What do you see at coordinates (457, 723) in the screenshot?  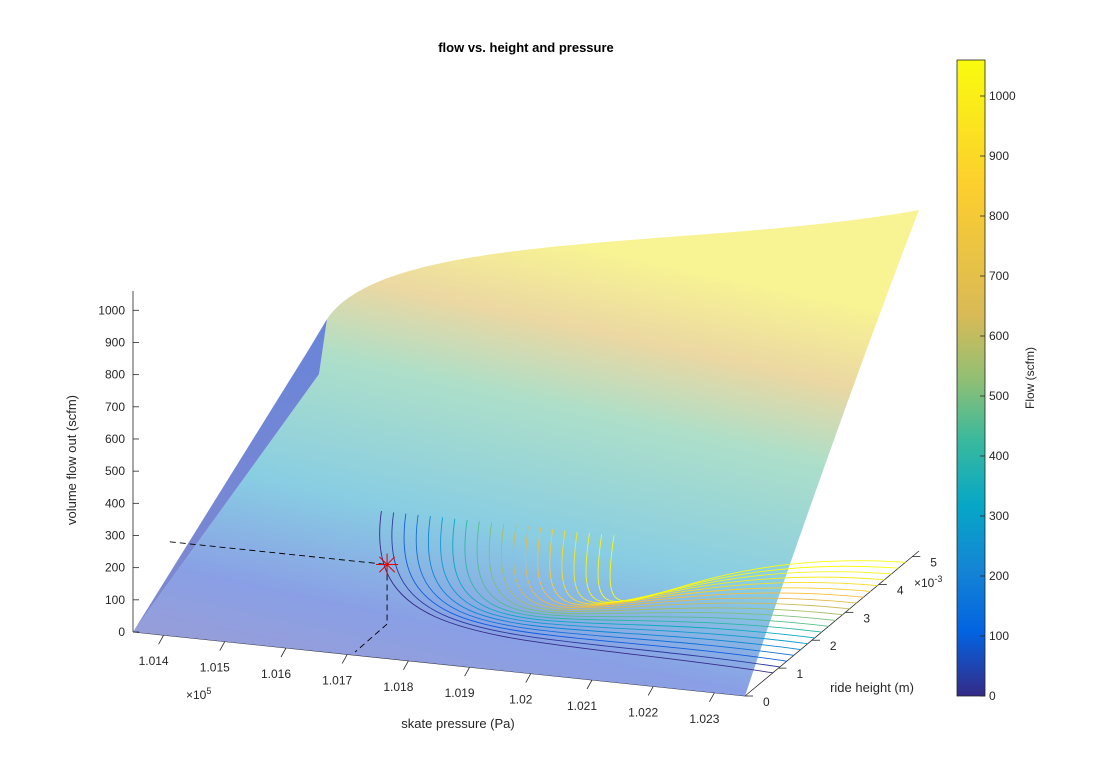 I see `x-axis-label: skate pressure (Pa)` at bounding box center [457, 723].